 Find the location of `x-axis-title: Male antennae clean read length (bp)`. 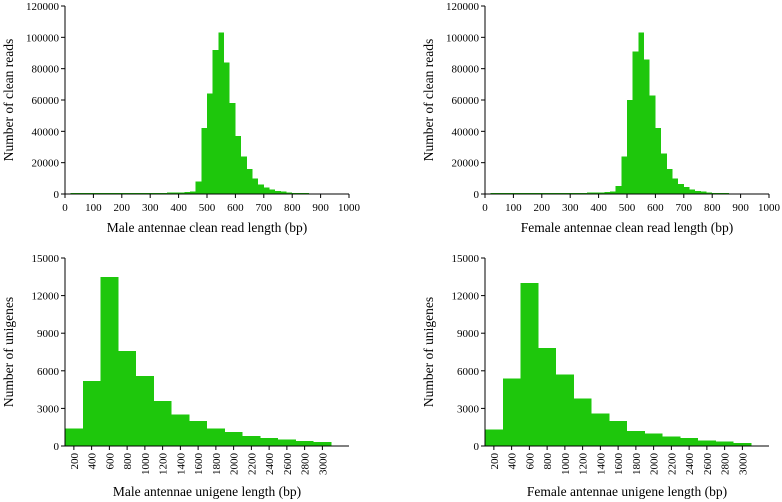

x-axis-title: Male antennae clean read length (bp) is located at coordinates (207, 227).